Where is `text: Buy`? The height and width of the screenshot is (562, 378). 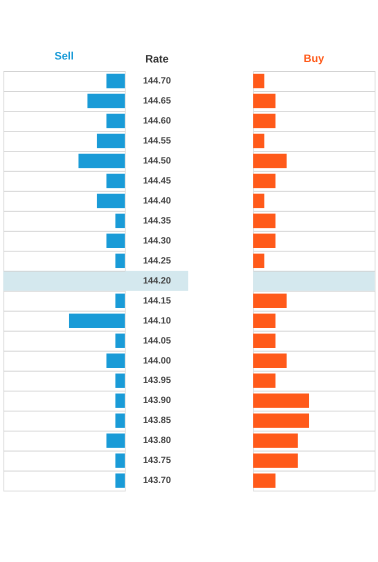
text: Buy is located at coordinates (314, 58).